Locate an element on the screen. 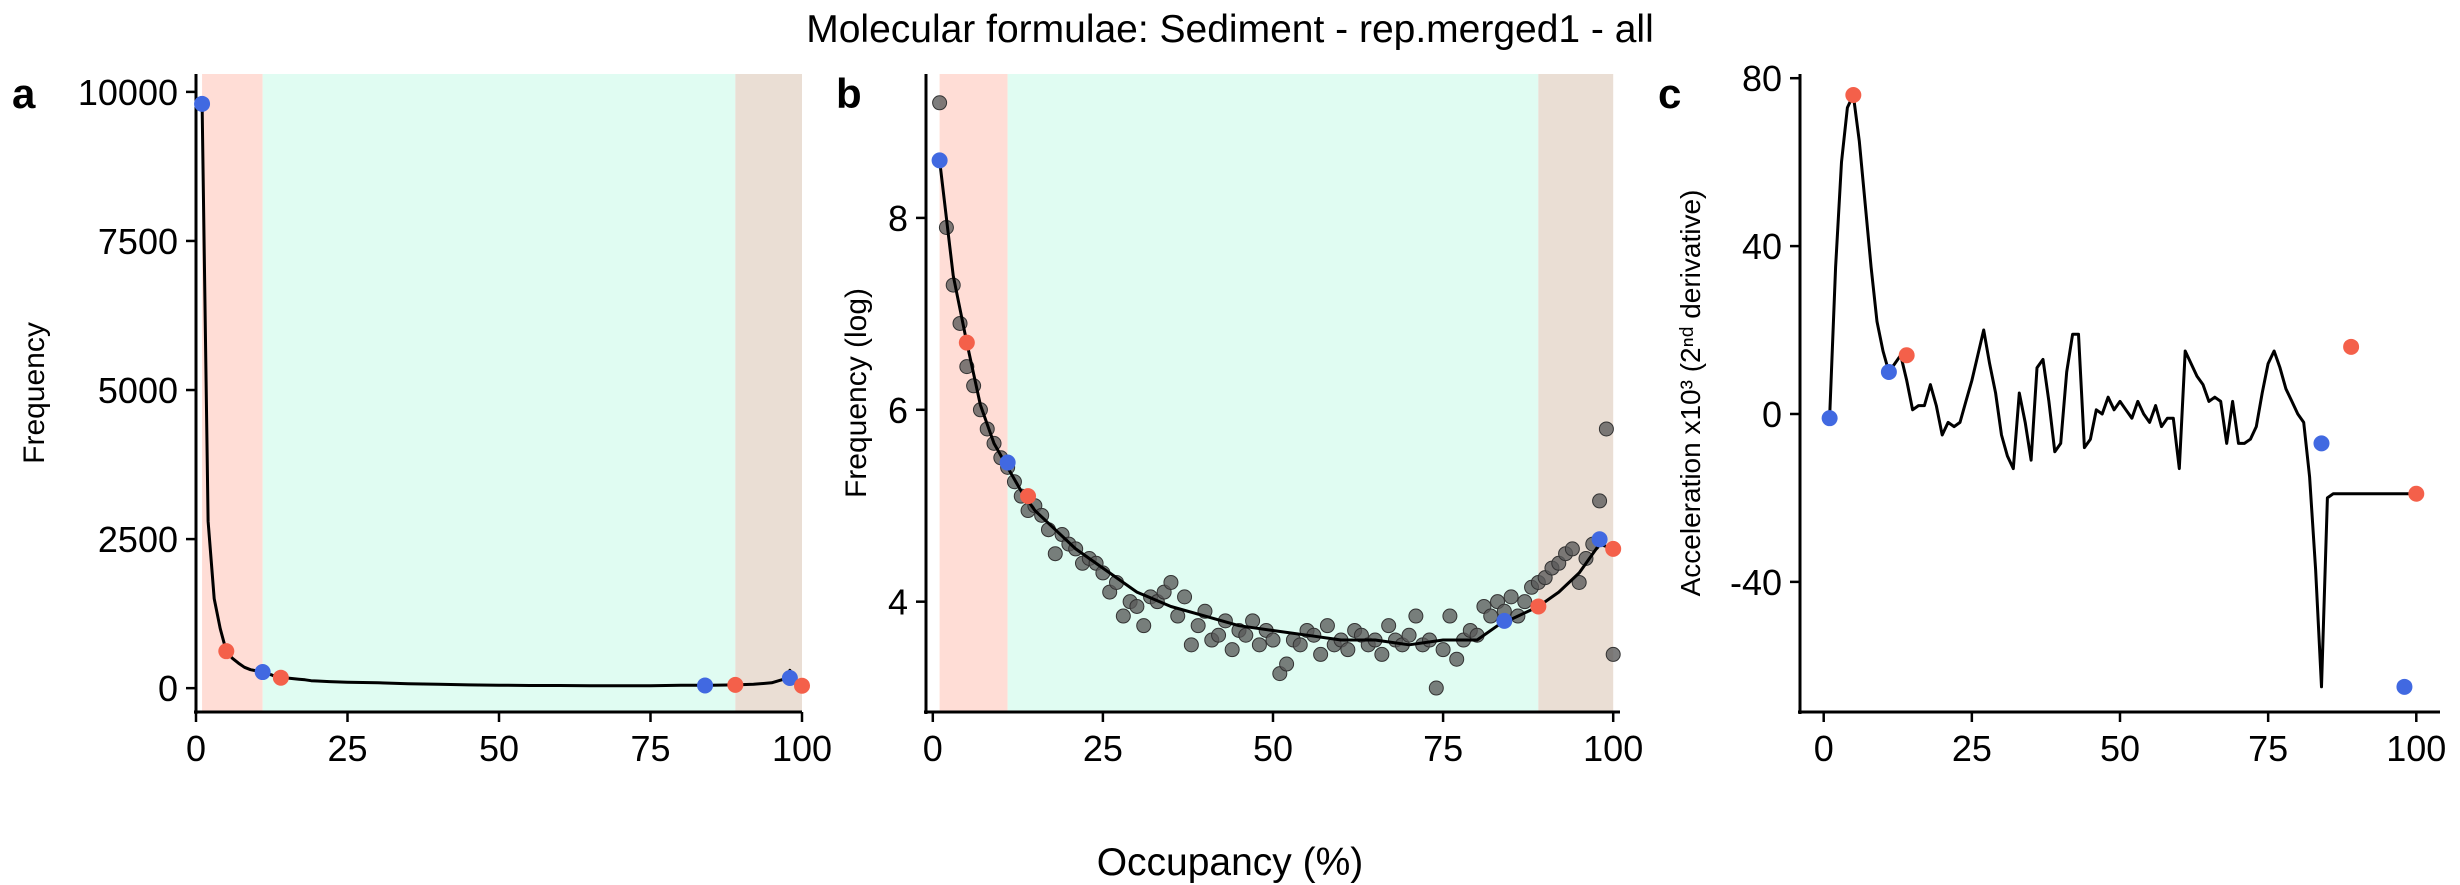 This screenshot has height=885, width=2460. y-tick-label: 7500 is located at coordinates (138, 241).